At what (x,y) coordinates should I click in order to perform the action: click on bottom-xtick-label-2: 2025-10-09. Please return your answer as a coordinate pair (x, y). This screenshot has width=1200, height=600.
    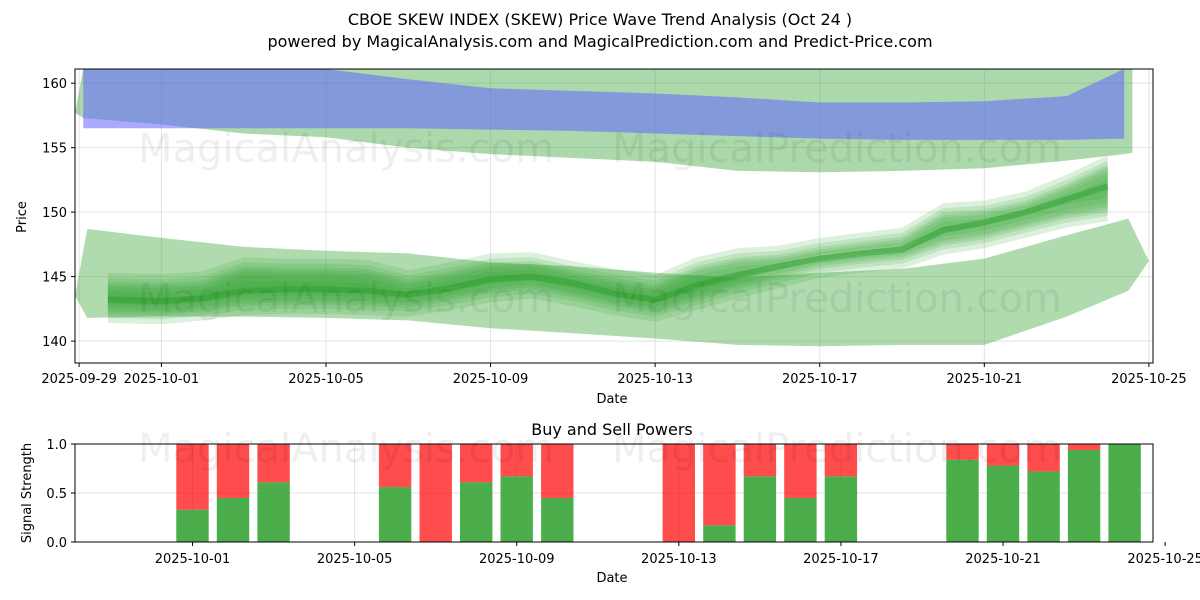
    Looking at the image, I should click on (517, 559).